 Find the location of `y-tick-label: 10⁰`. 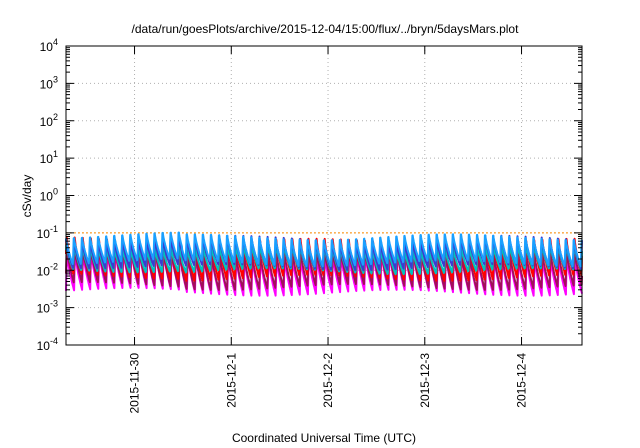

y-tick-label: 10⁰ is located at coordinates (49, 195).